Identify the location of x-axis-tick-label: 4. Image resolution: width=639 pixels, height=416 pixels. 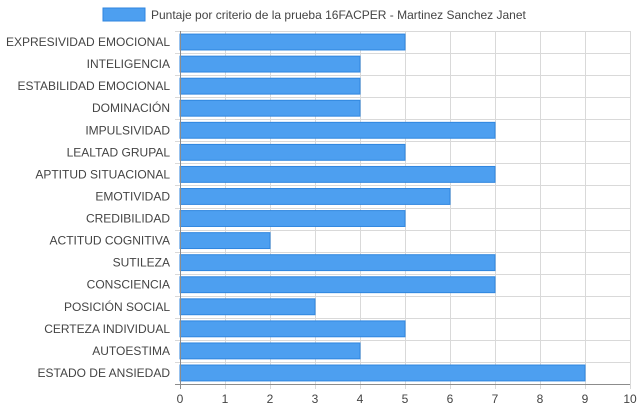
(360, 399).